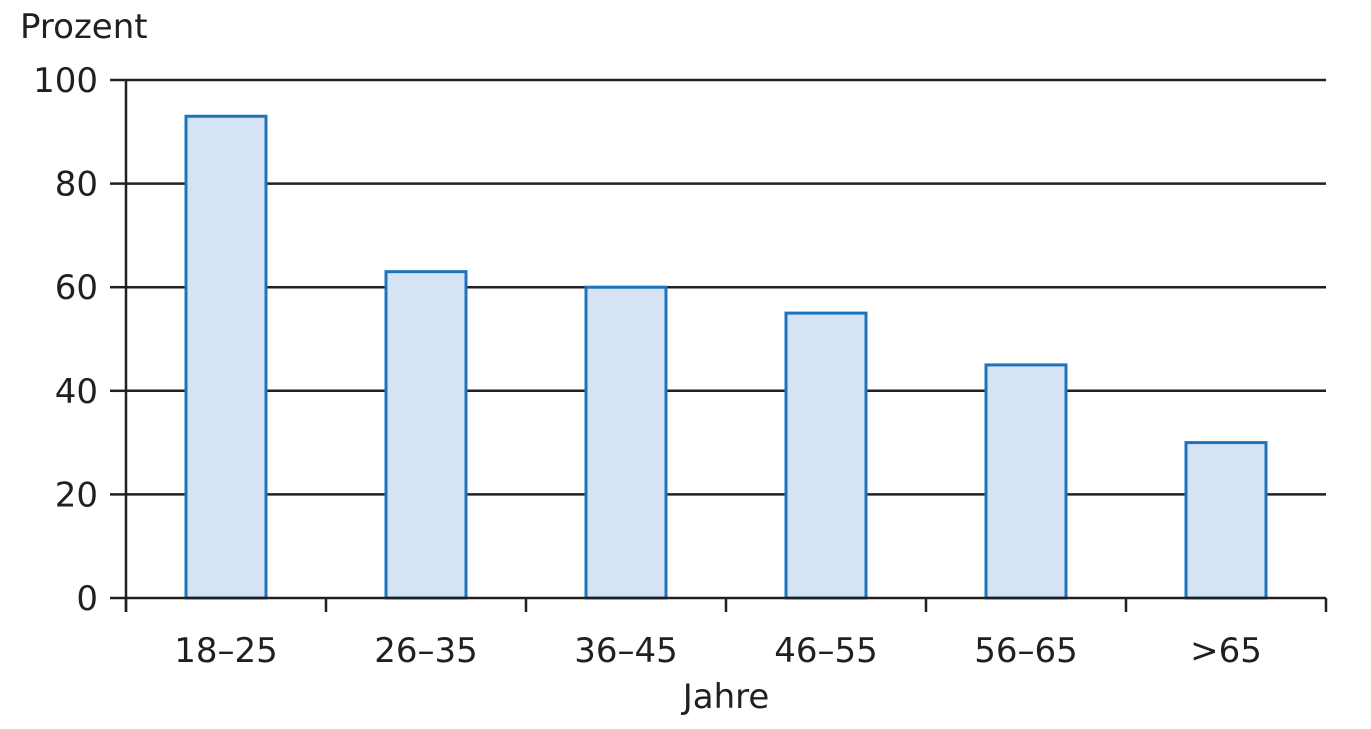 Image resolution: width=1371 pixels, height=729 pixels. I want to click on x-tick-label: 26–35, so click(426, 651).